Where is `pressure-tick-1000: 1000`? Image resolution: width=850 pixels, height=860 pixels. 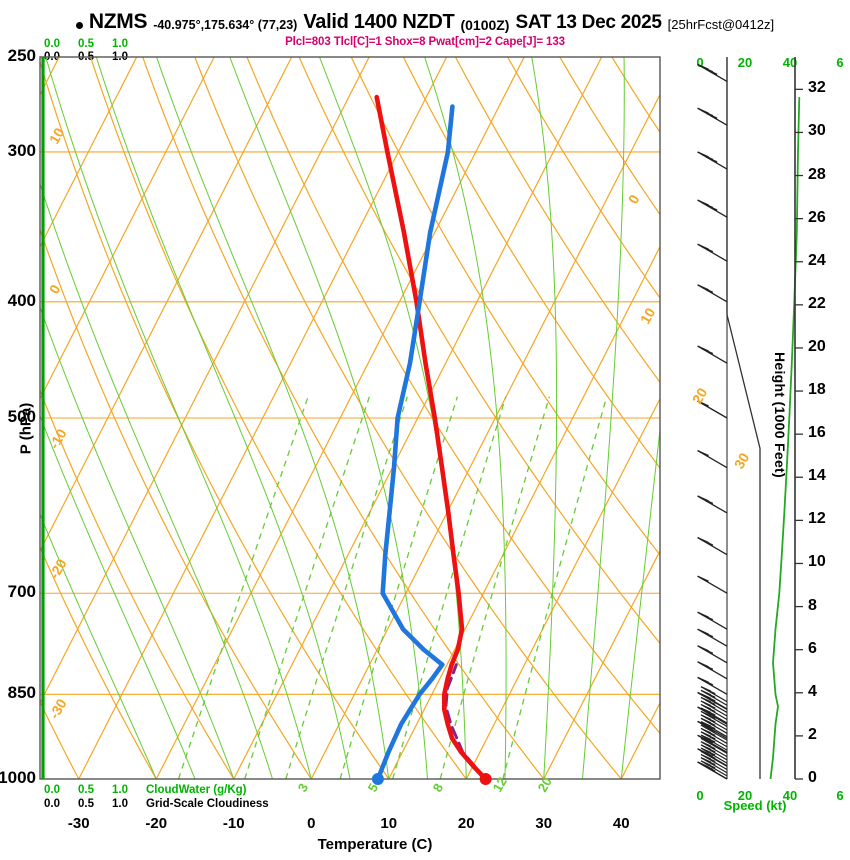 pressure-tick-1000: 1000 is located at coordinates (18, 777).